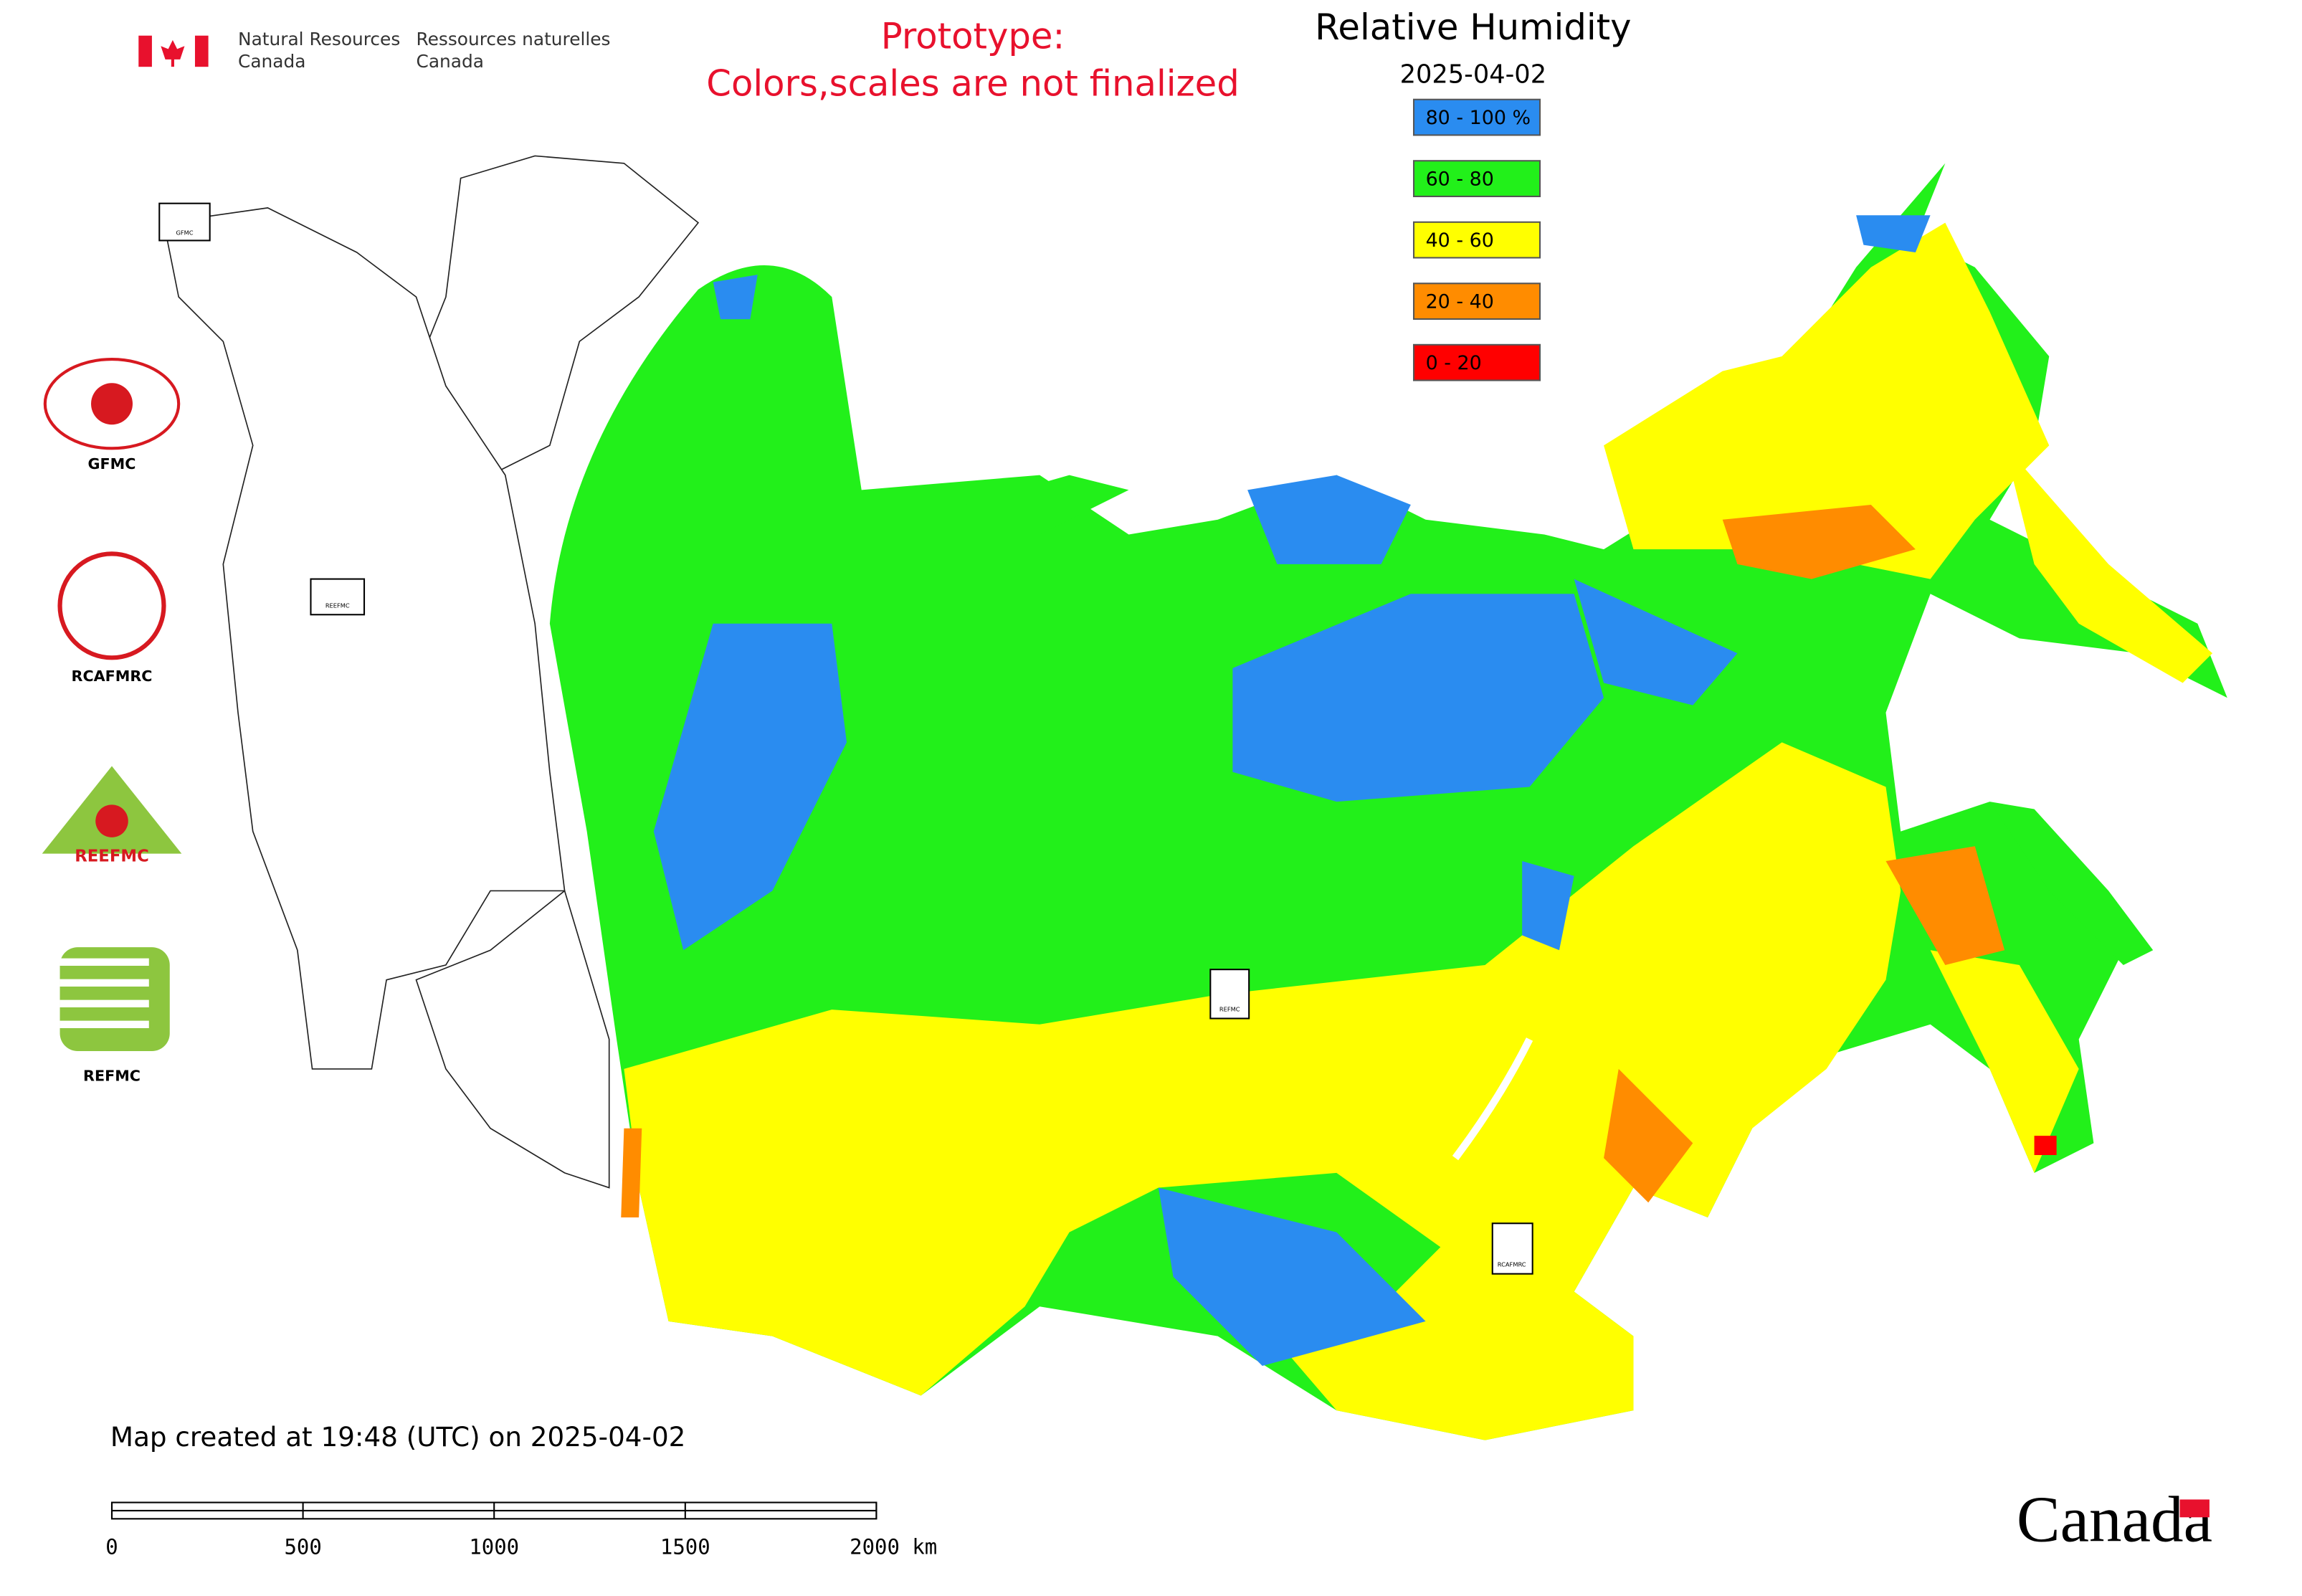  Describe the element at coordinates (112, 820) in the screenshot. I see `reefmc-logo` at that location.